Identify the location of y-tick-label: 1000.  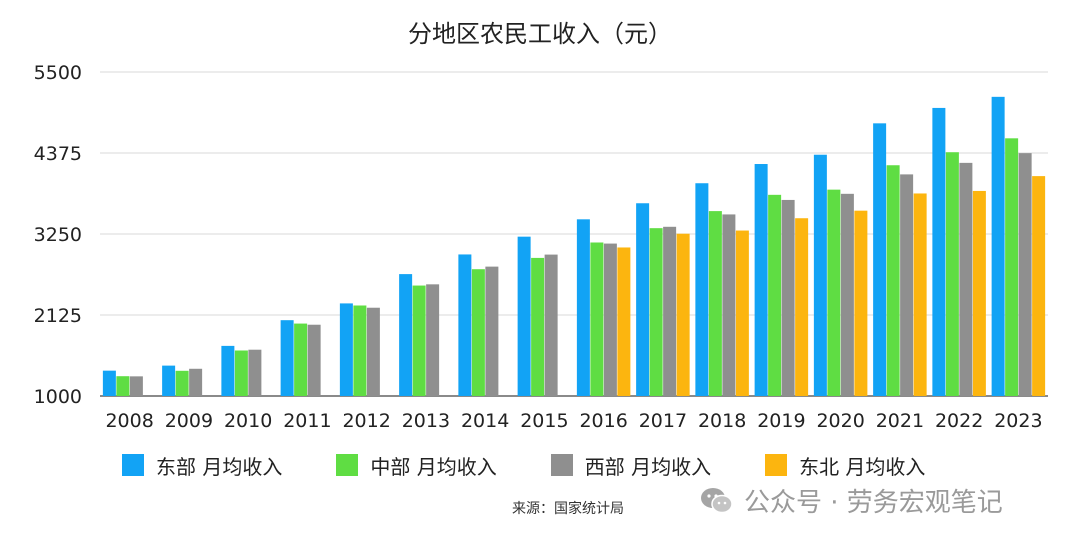
(58, 397).